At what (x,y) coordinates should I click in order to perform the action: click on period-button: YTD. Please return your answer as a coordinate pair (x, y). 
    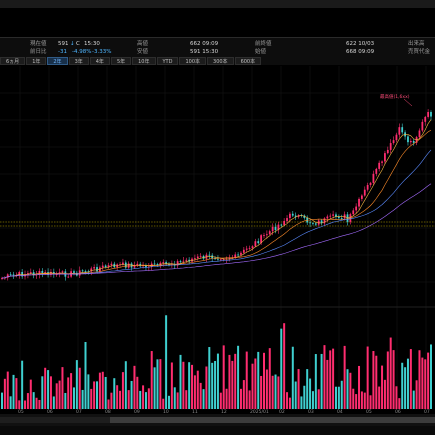
    Looking at the image, I should click on (167, 60).